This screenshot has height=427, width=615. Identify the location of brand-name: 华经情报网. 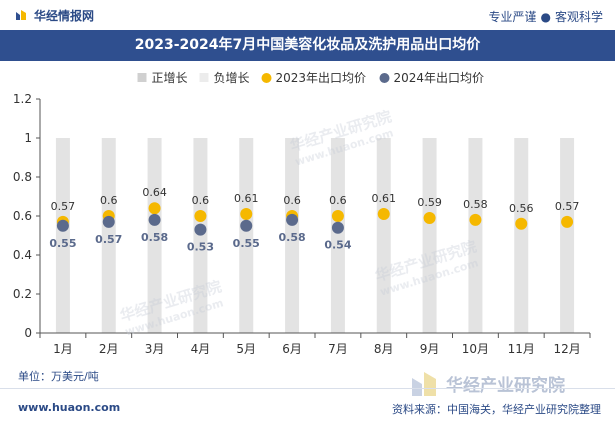
(64, 15).